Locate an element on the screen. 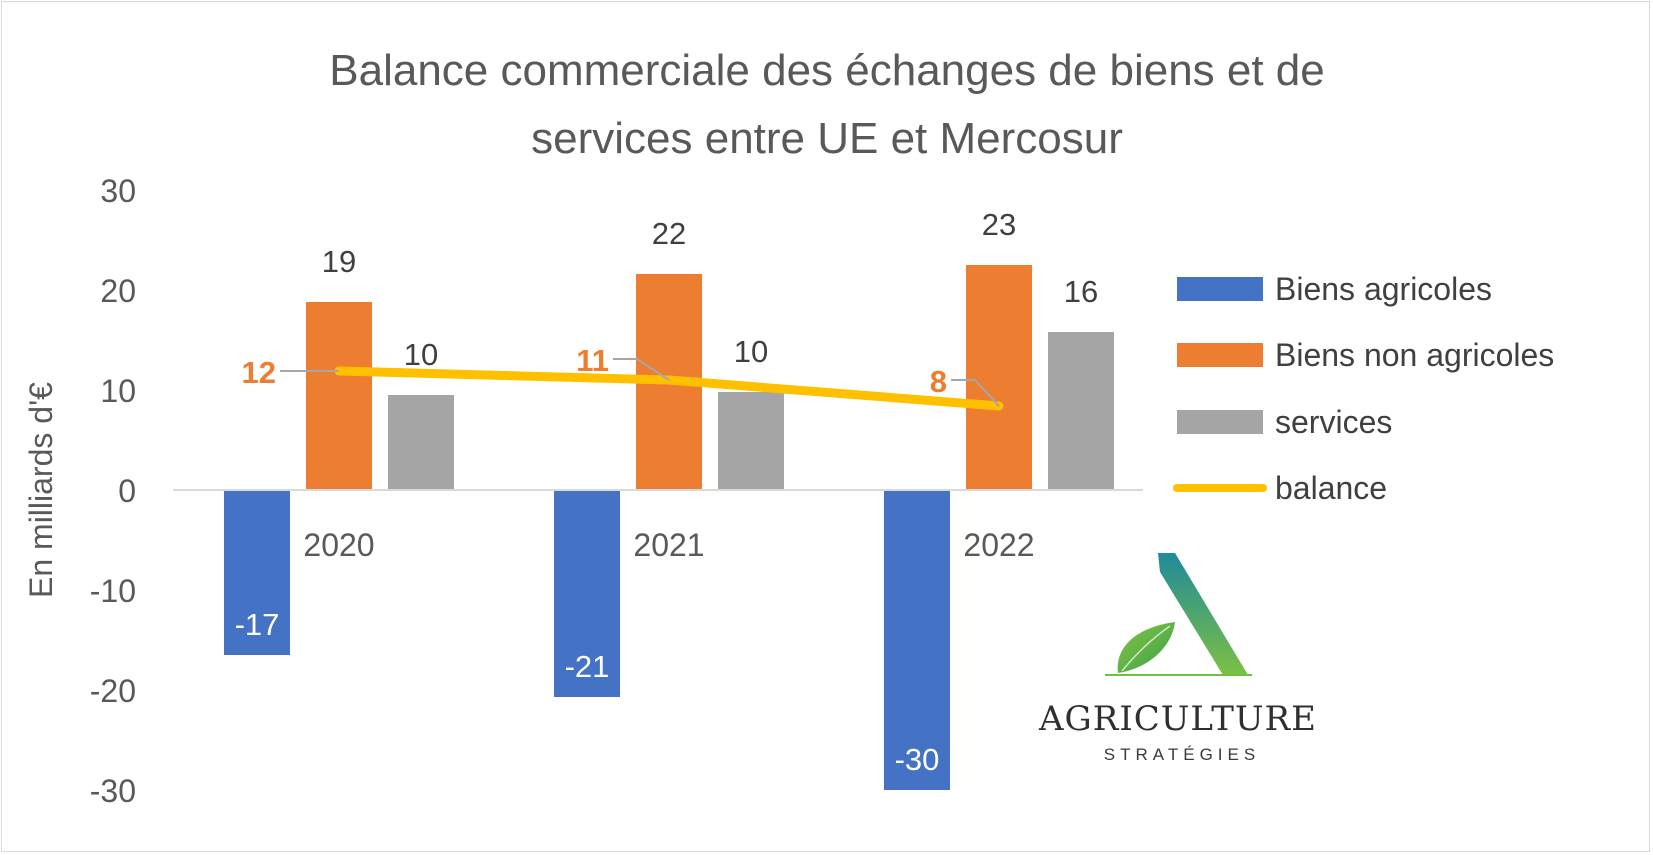 The image size is (1653, 855). y-tick-label: -20 is located at coordinates (113, 691).